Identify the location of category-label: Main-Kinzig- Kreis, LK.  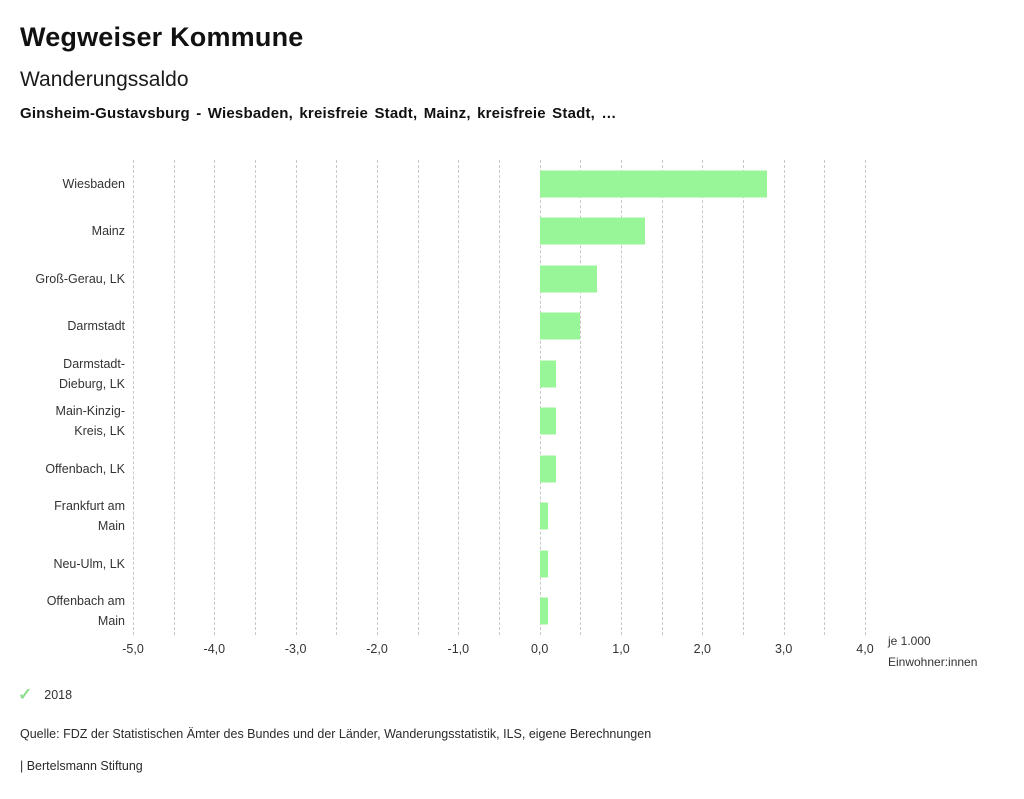
(90, 421).